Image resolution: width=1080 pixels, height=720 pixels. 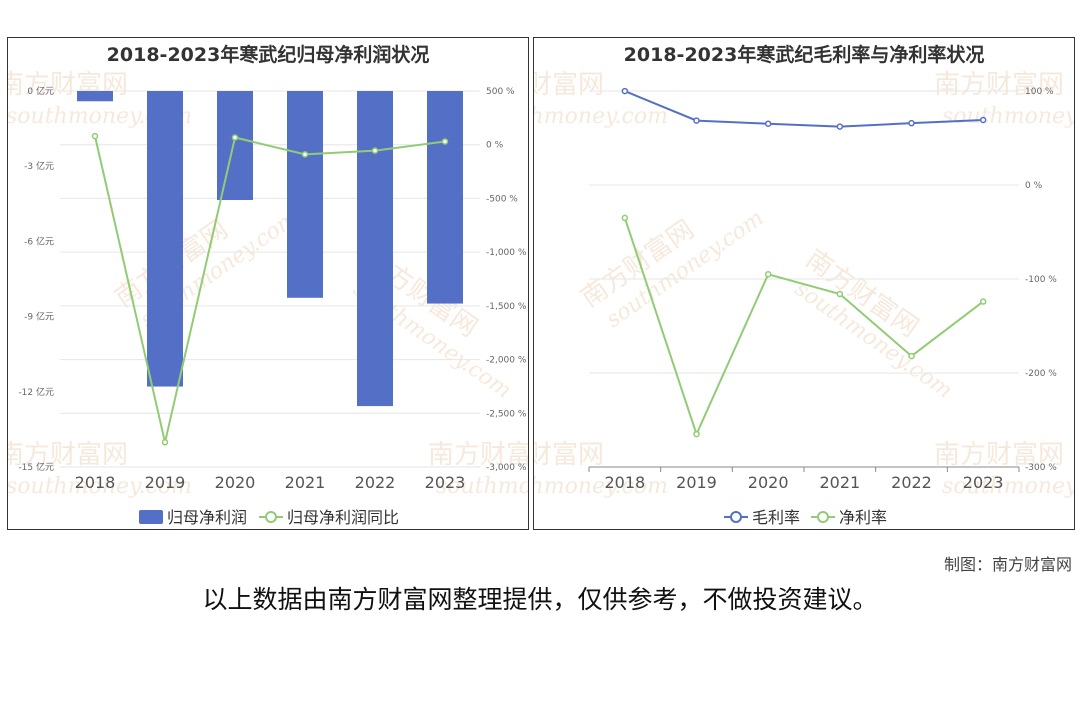 I want to click on point-net-2023, so click(x=983, y=301).